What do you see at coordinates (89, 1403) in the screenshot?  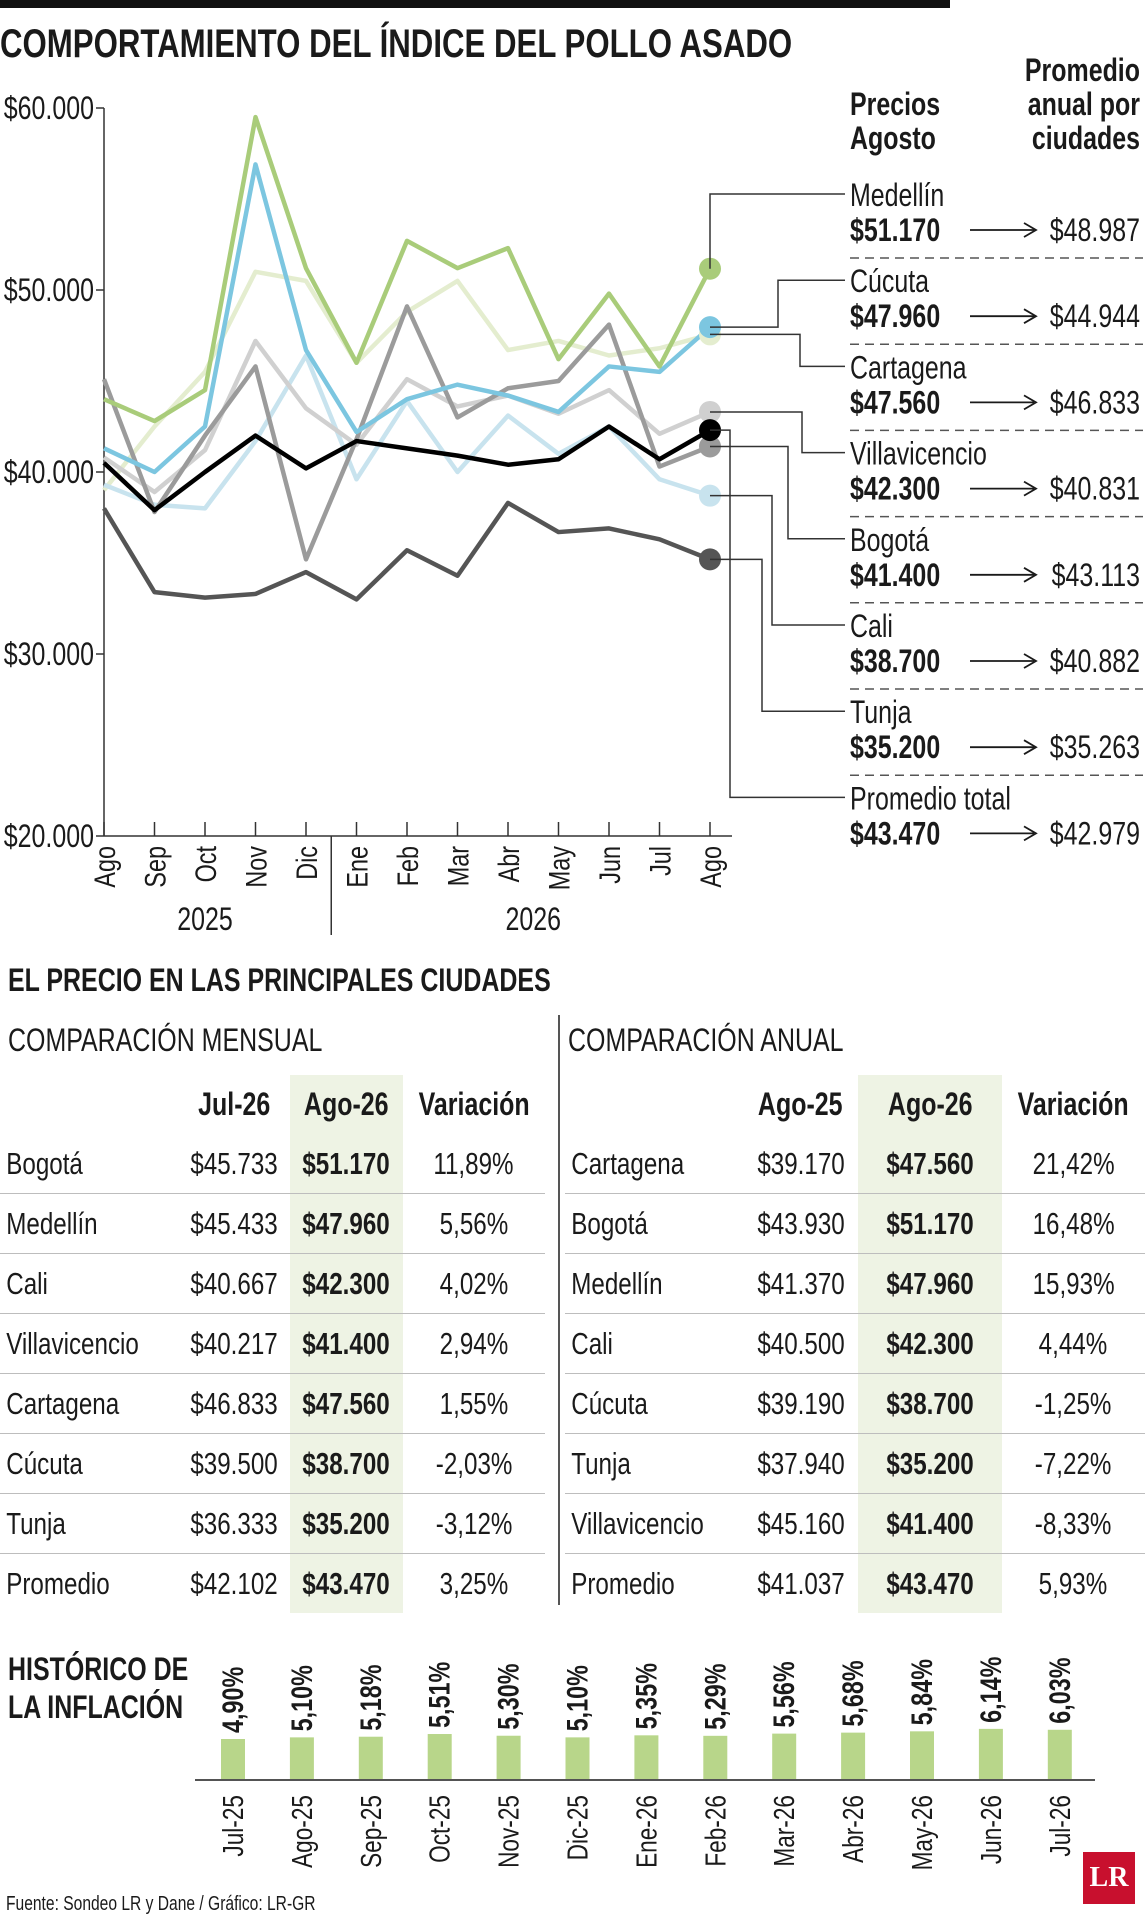 I see `city-cell: Cartagena` at bounding box center [89, 1403].